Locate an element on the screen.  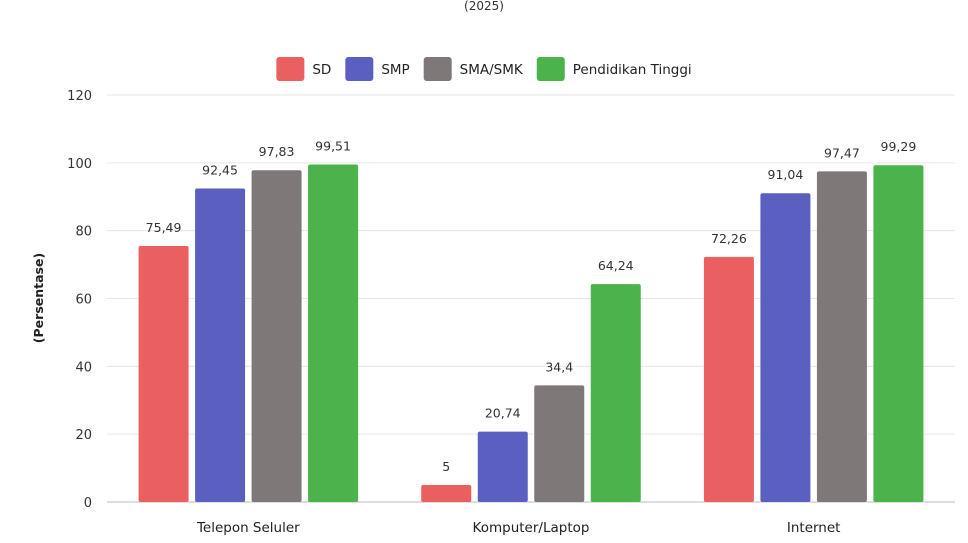
legend: SD SMP SMA/SMK Pendidikan Tinggi is located at coordinates (484, 69).